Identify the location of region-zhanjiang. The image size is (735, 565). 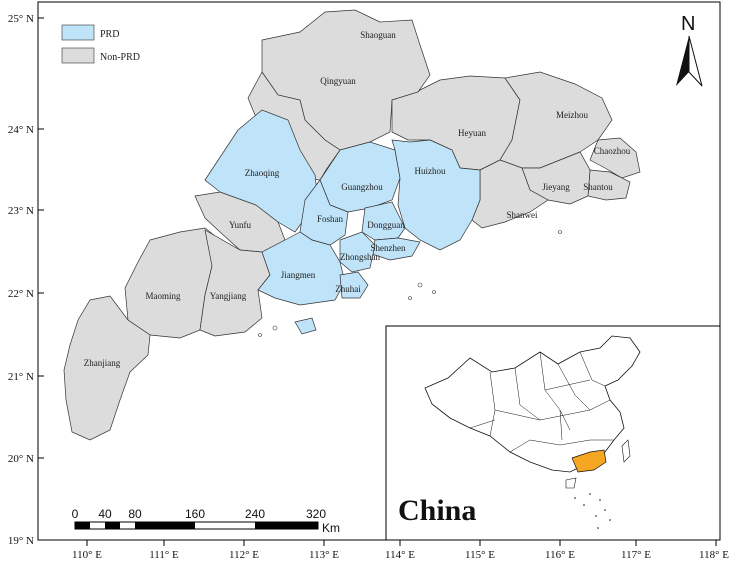
(107, 368).